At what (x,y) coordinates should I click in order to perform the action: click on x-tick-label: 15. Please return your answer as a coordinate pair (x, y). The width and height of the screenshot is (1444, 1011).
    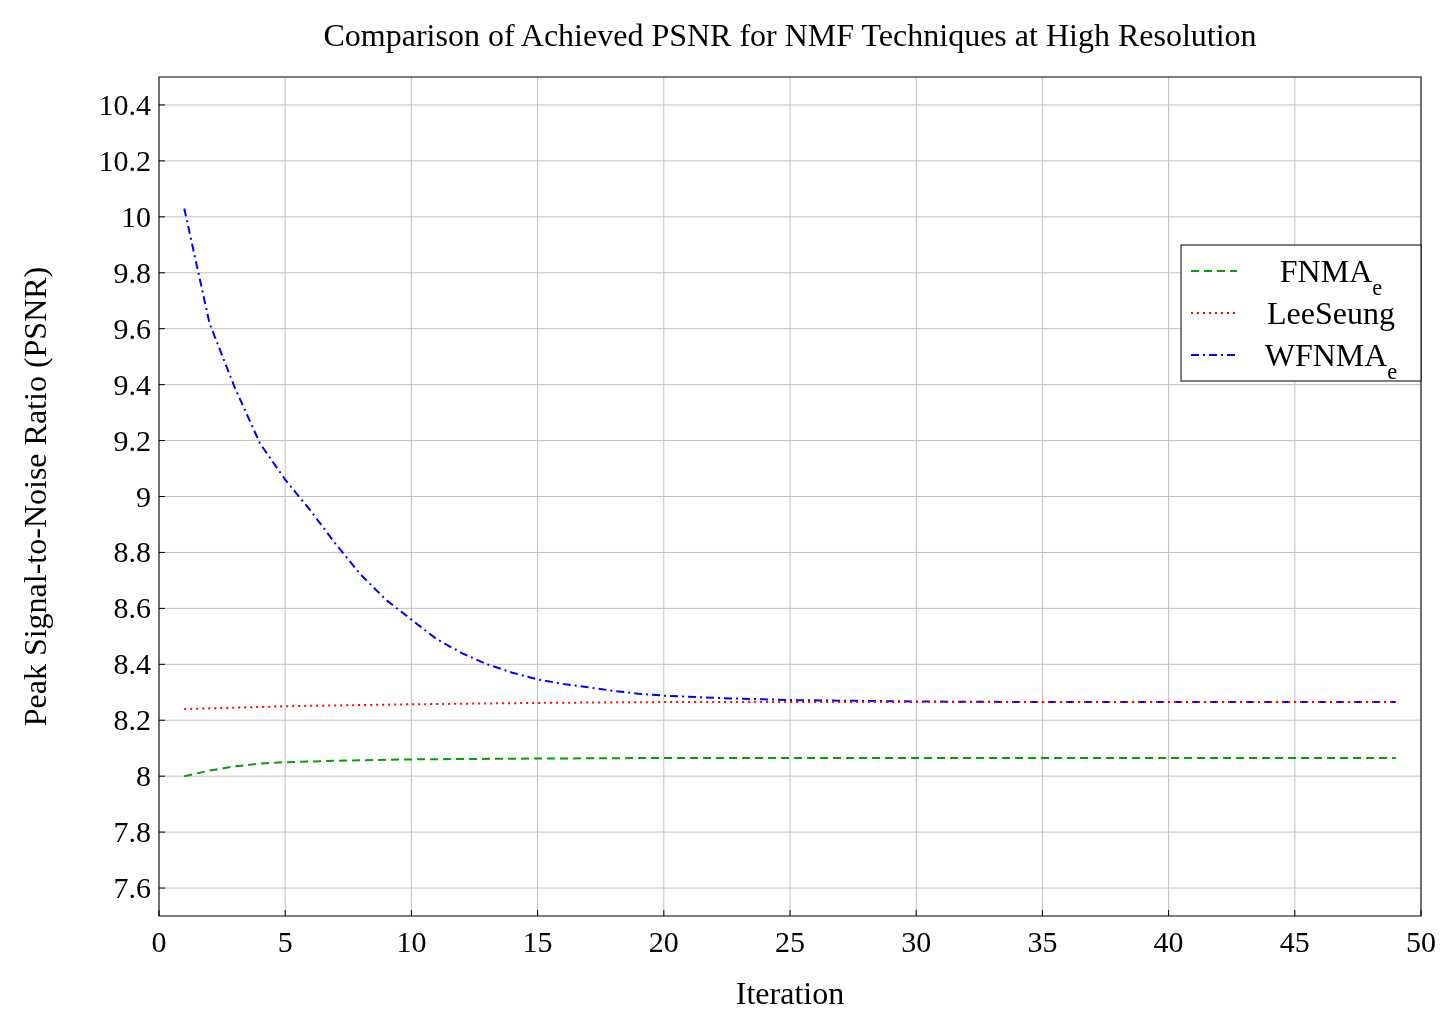
    Looking at the image, I should click on (537, 941).